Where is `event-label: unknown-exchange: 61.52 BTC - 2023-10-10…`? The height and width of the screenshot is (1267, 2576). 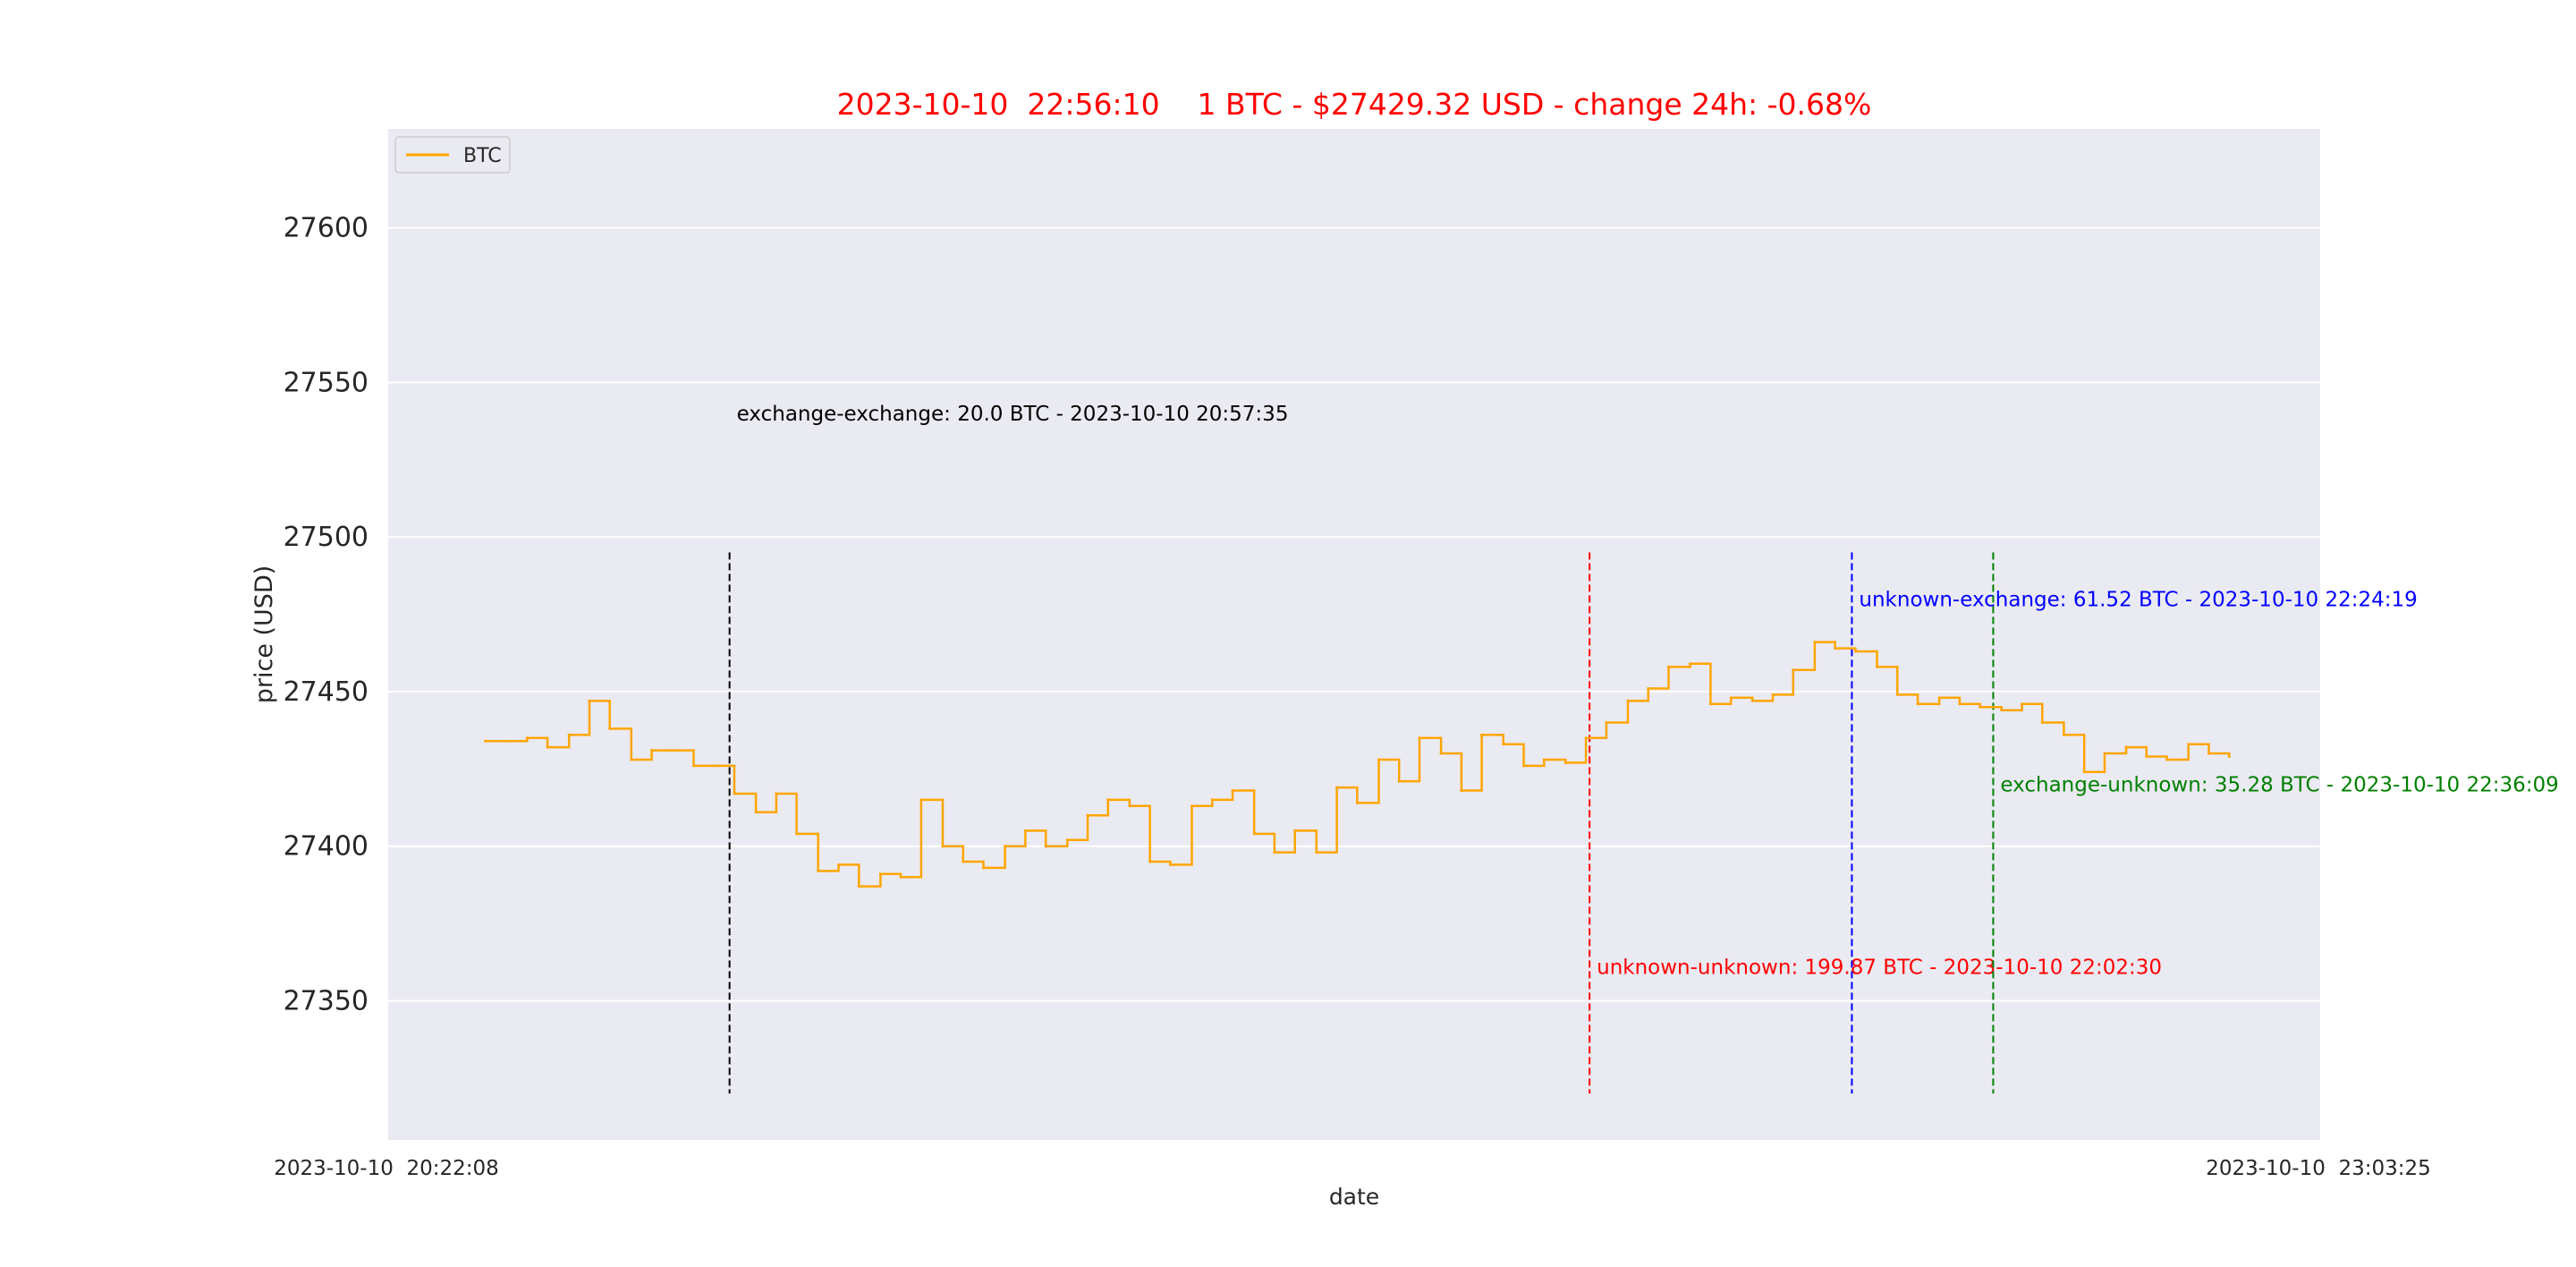
event-label: unknown-exchange: 61.52 BTC - 2023-10-10… is located at coordinates (2138, 600).